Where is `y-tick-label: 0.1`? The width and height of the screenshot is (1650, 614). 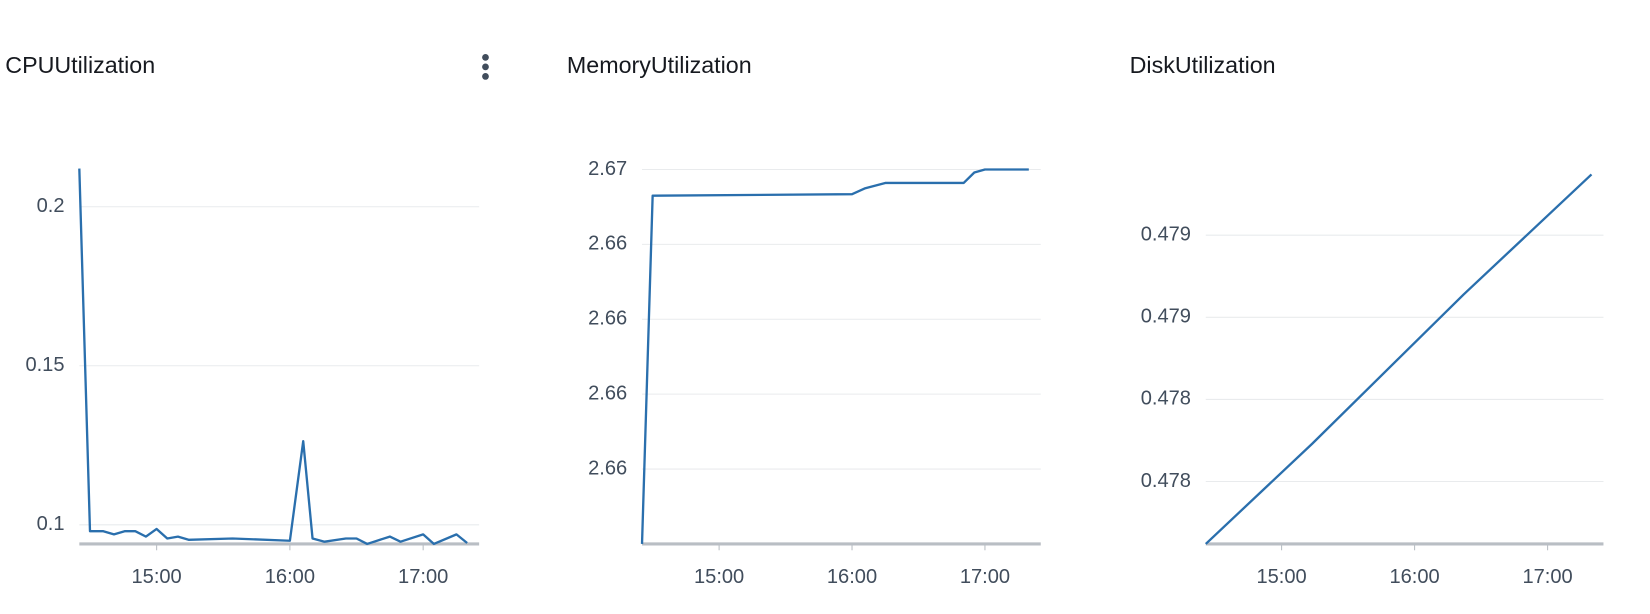 y-tick-label: 0.1 is located at coordinates (51, 524).